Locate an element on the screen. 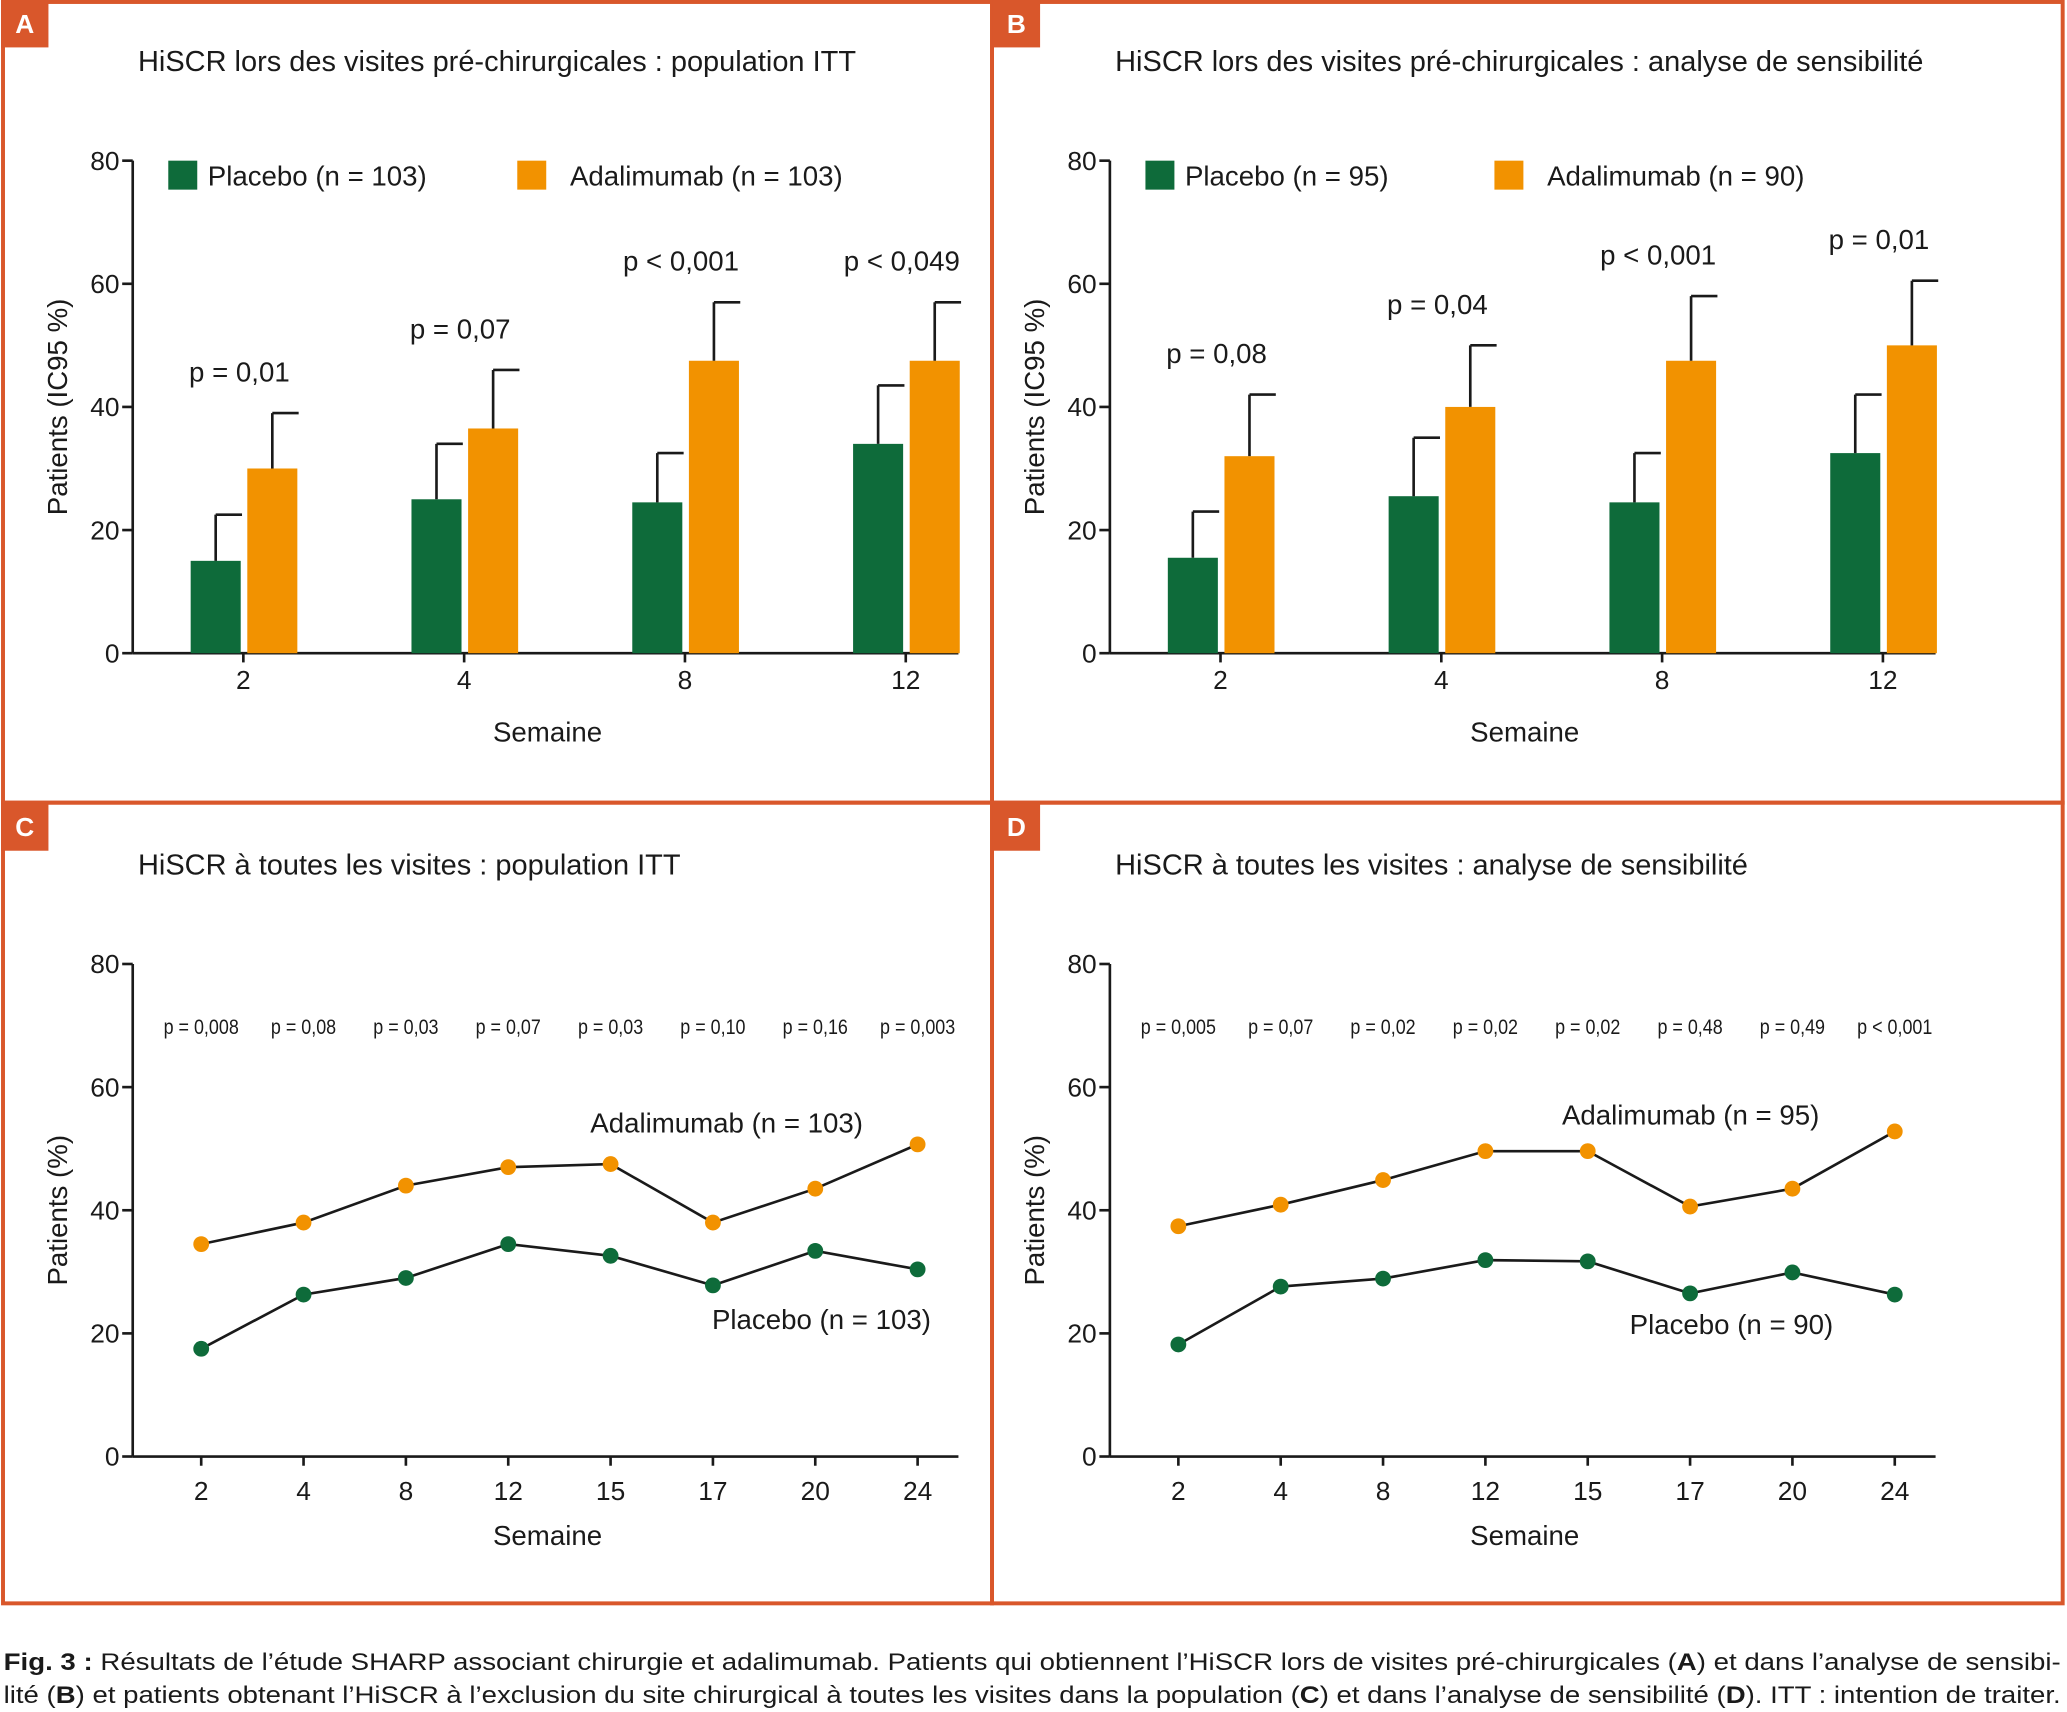 The height and width of the screenshot is (1712, 2067). caption-part: ). ITT : intention de traiter. is located at coordinates (1903, 1695).